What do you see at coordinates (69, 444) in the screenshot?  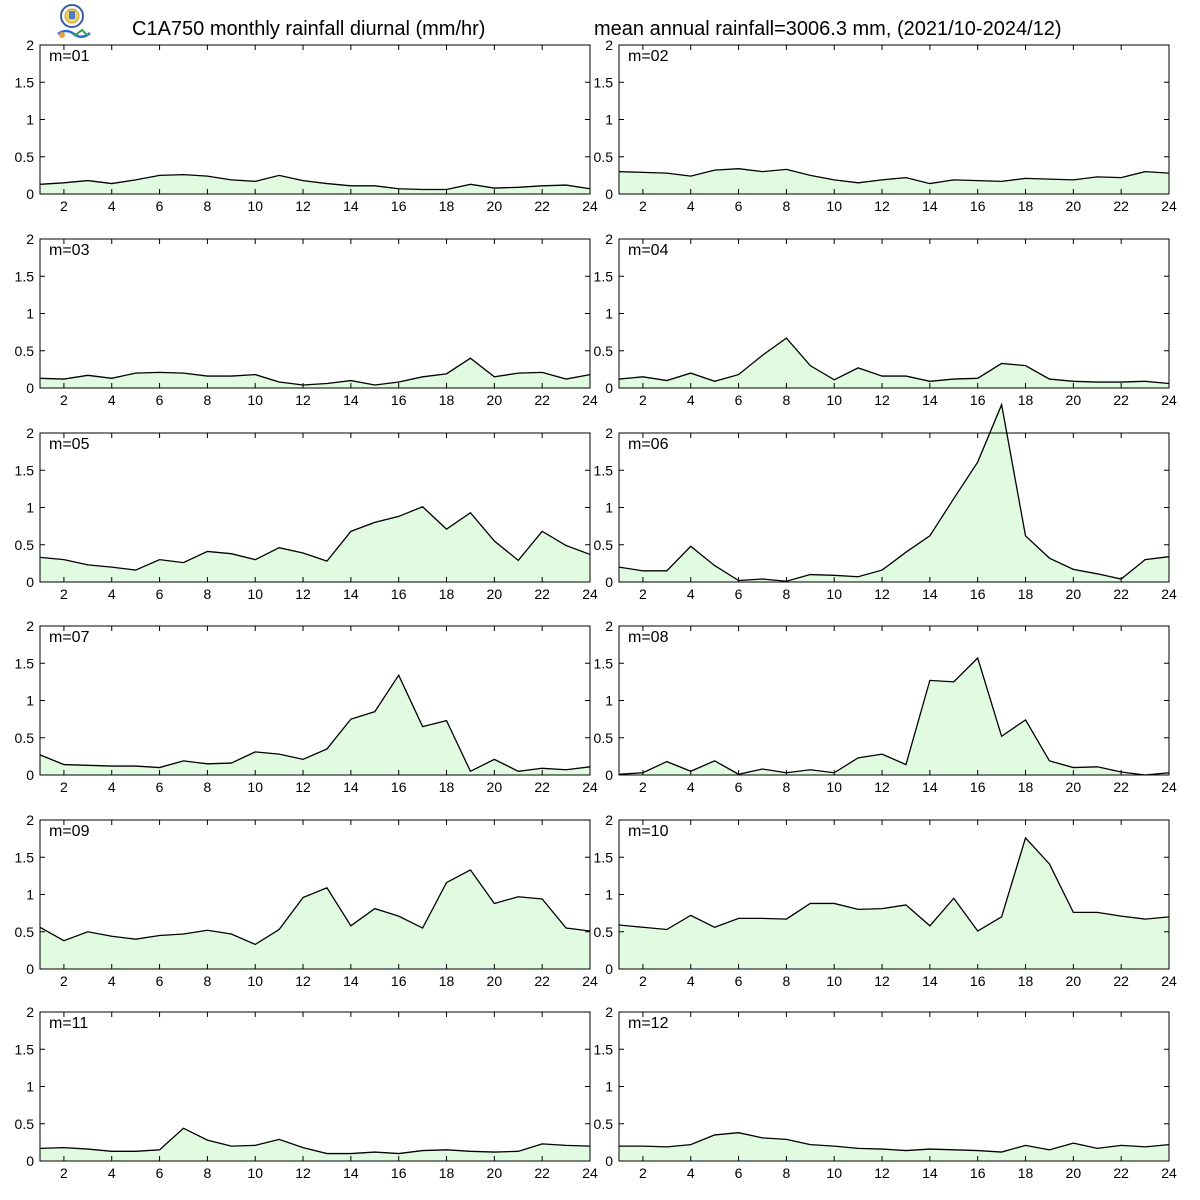 I see `panel-label: m=05` at bounding box center [69, 444].